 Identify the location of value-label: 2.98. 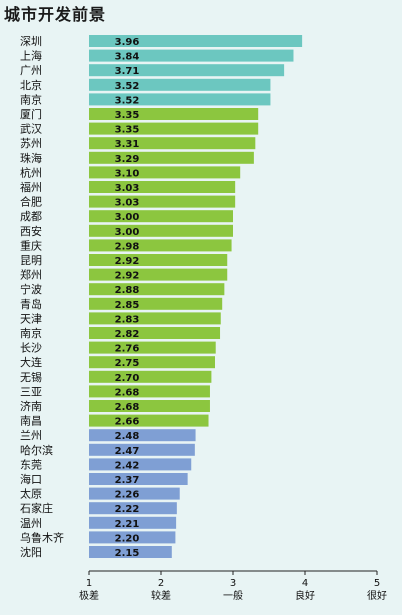
(127, 246).